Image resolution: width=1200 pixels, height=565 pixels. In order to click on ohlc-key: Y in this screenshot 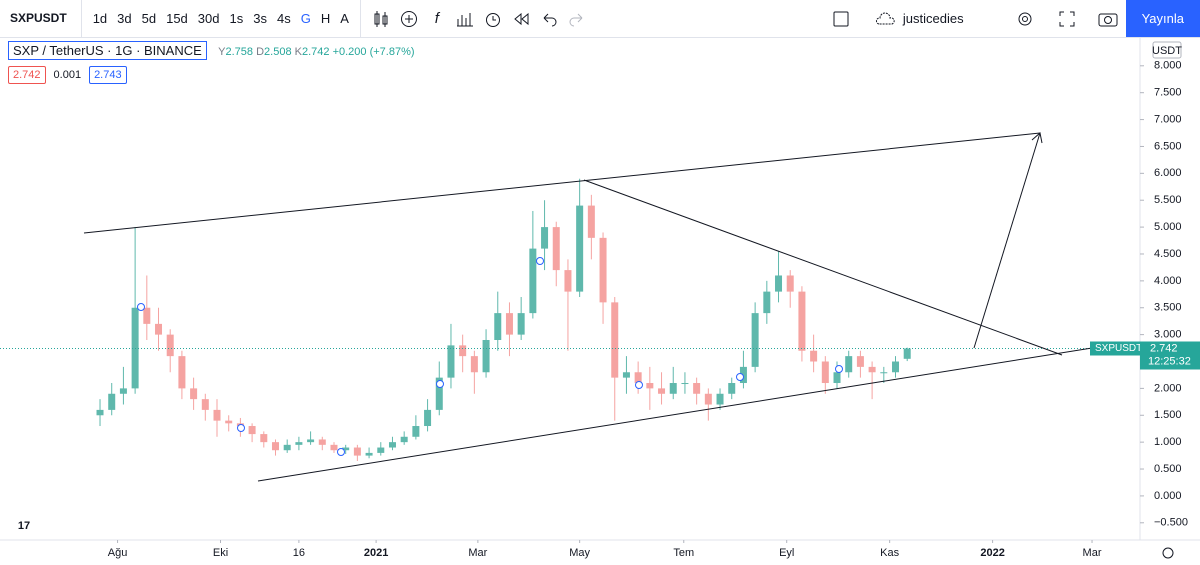, I will do `click(222, 52)`.